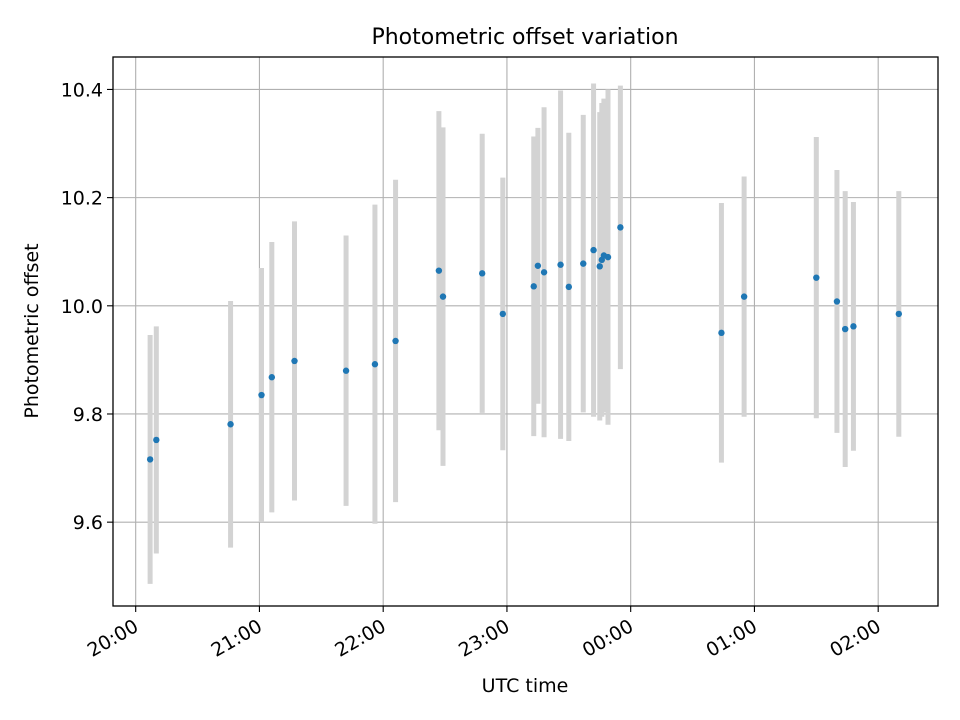 The width and height of the screenshot is (960, 720). Describe the element at coordinates (524, 37) in the screenshot. I see `chart-title: Photometric offset variation` at that location.